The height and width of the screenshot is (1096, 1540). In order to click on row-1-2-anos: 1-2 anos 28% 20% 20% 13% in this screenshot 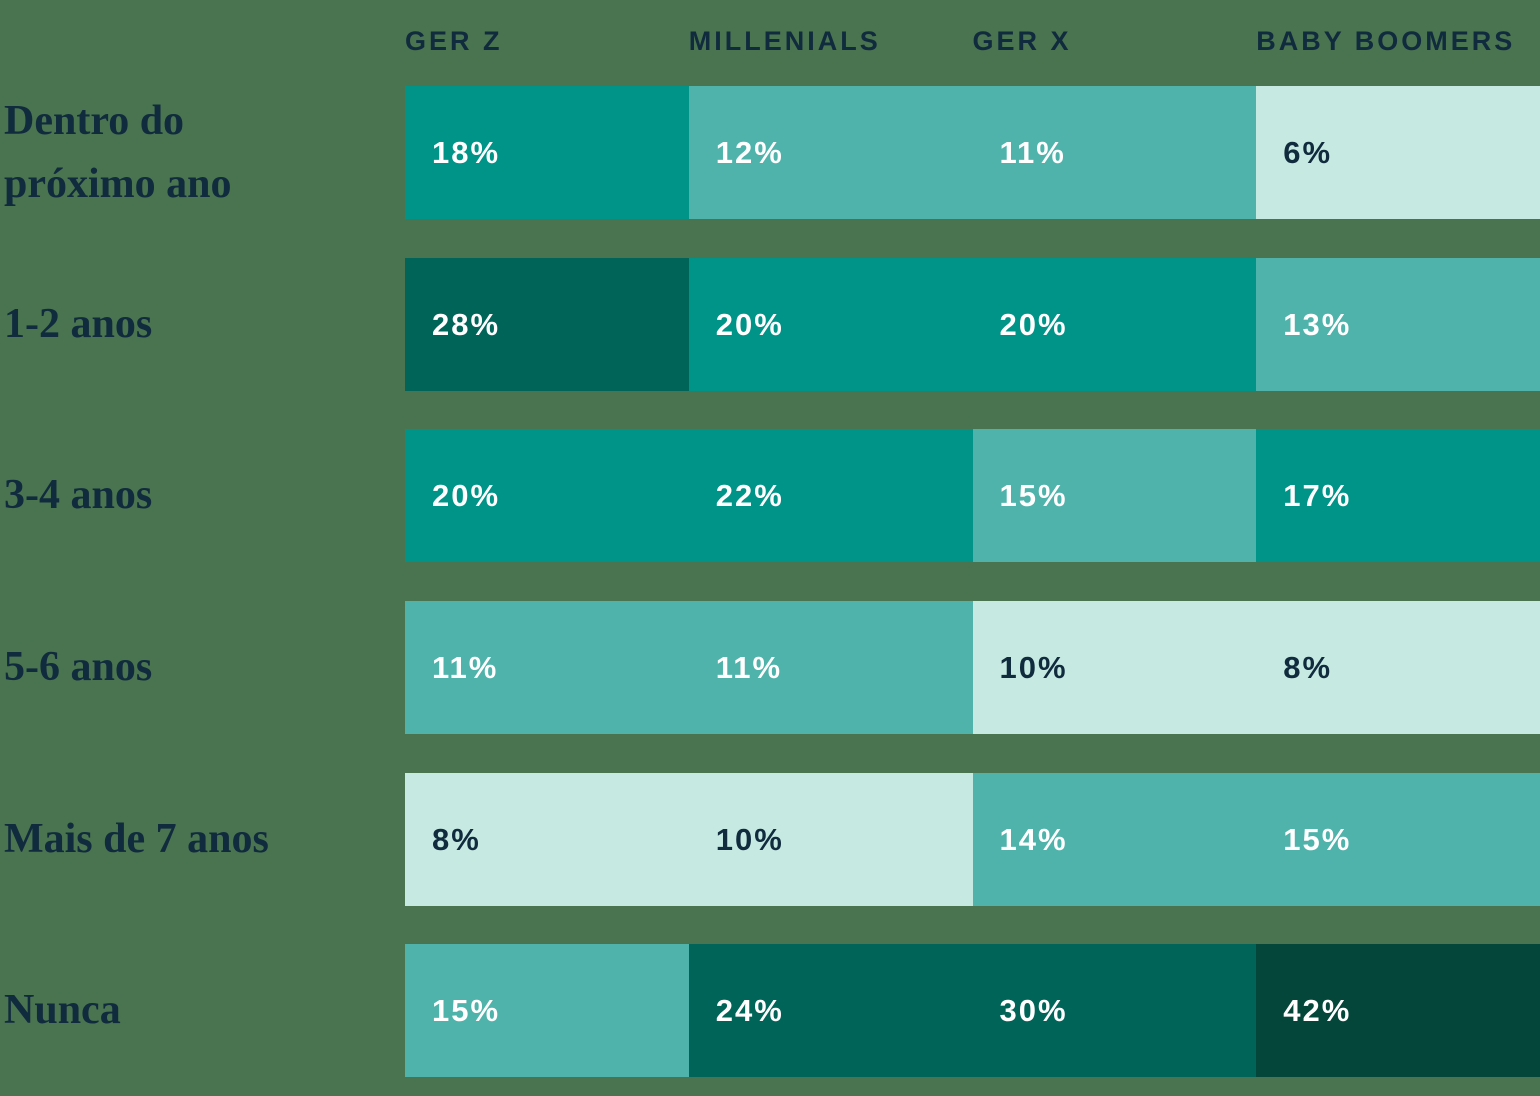, I will do `click(770, 324)`.